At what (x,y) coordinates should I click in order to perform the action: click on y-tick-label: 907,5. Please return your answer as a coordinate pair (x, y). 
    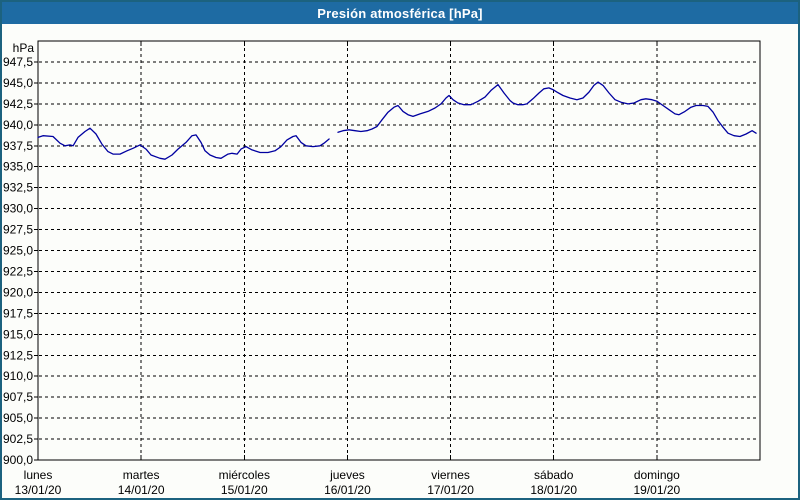
    Looking at the image, I should click on (18, 397).